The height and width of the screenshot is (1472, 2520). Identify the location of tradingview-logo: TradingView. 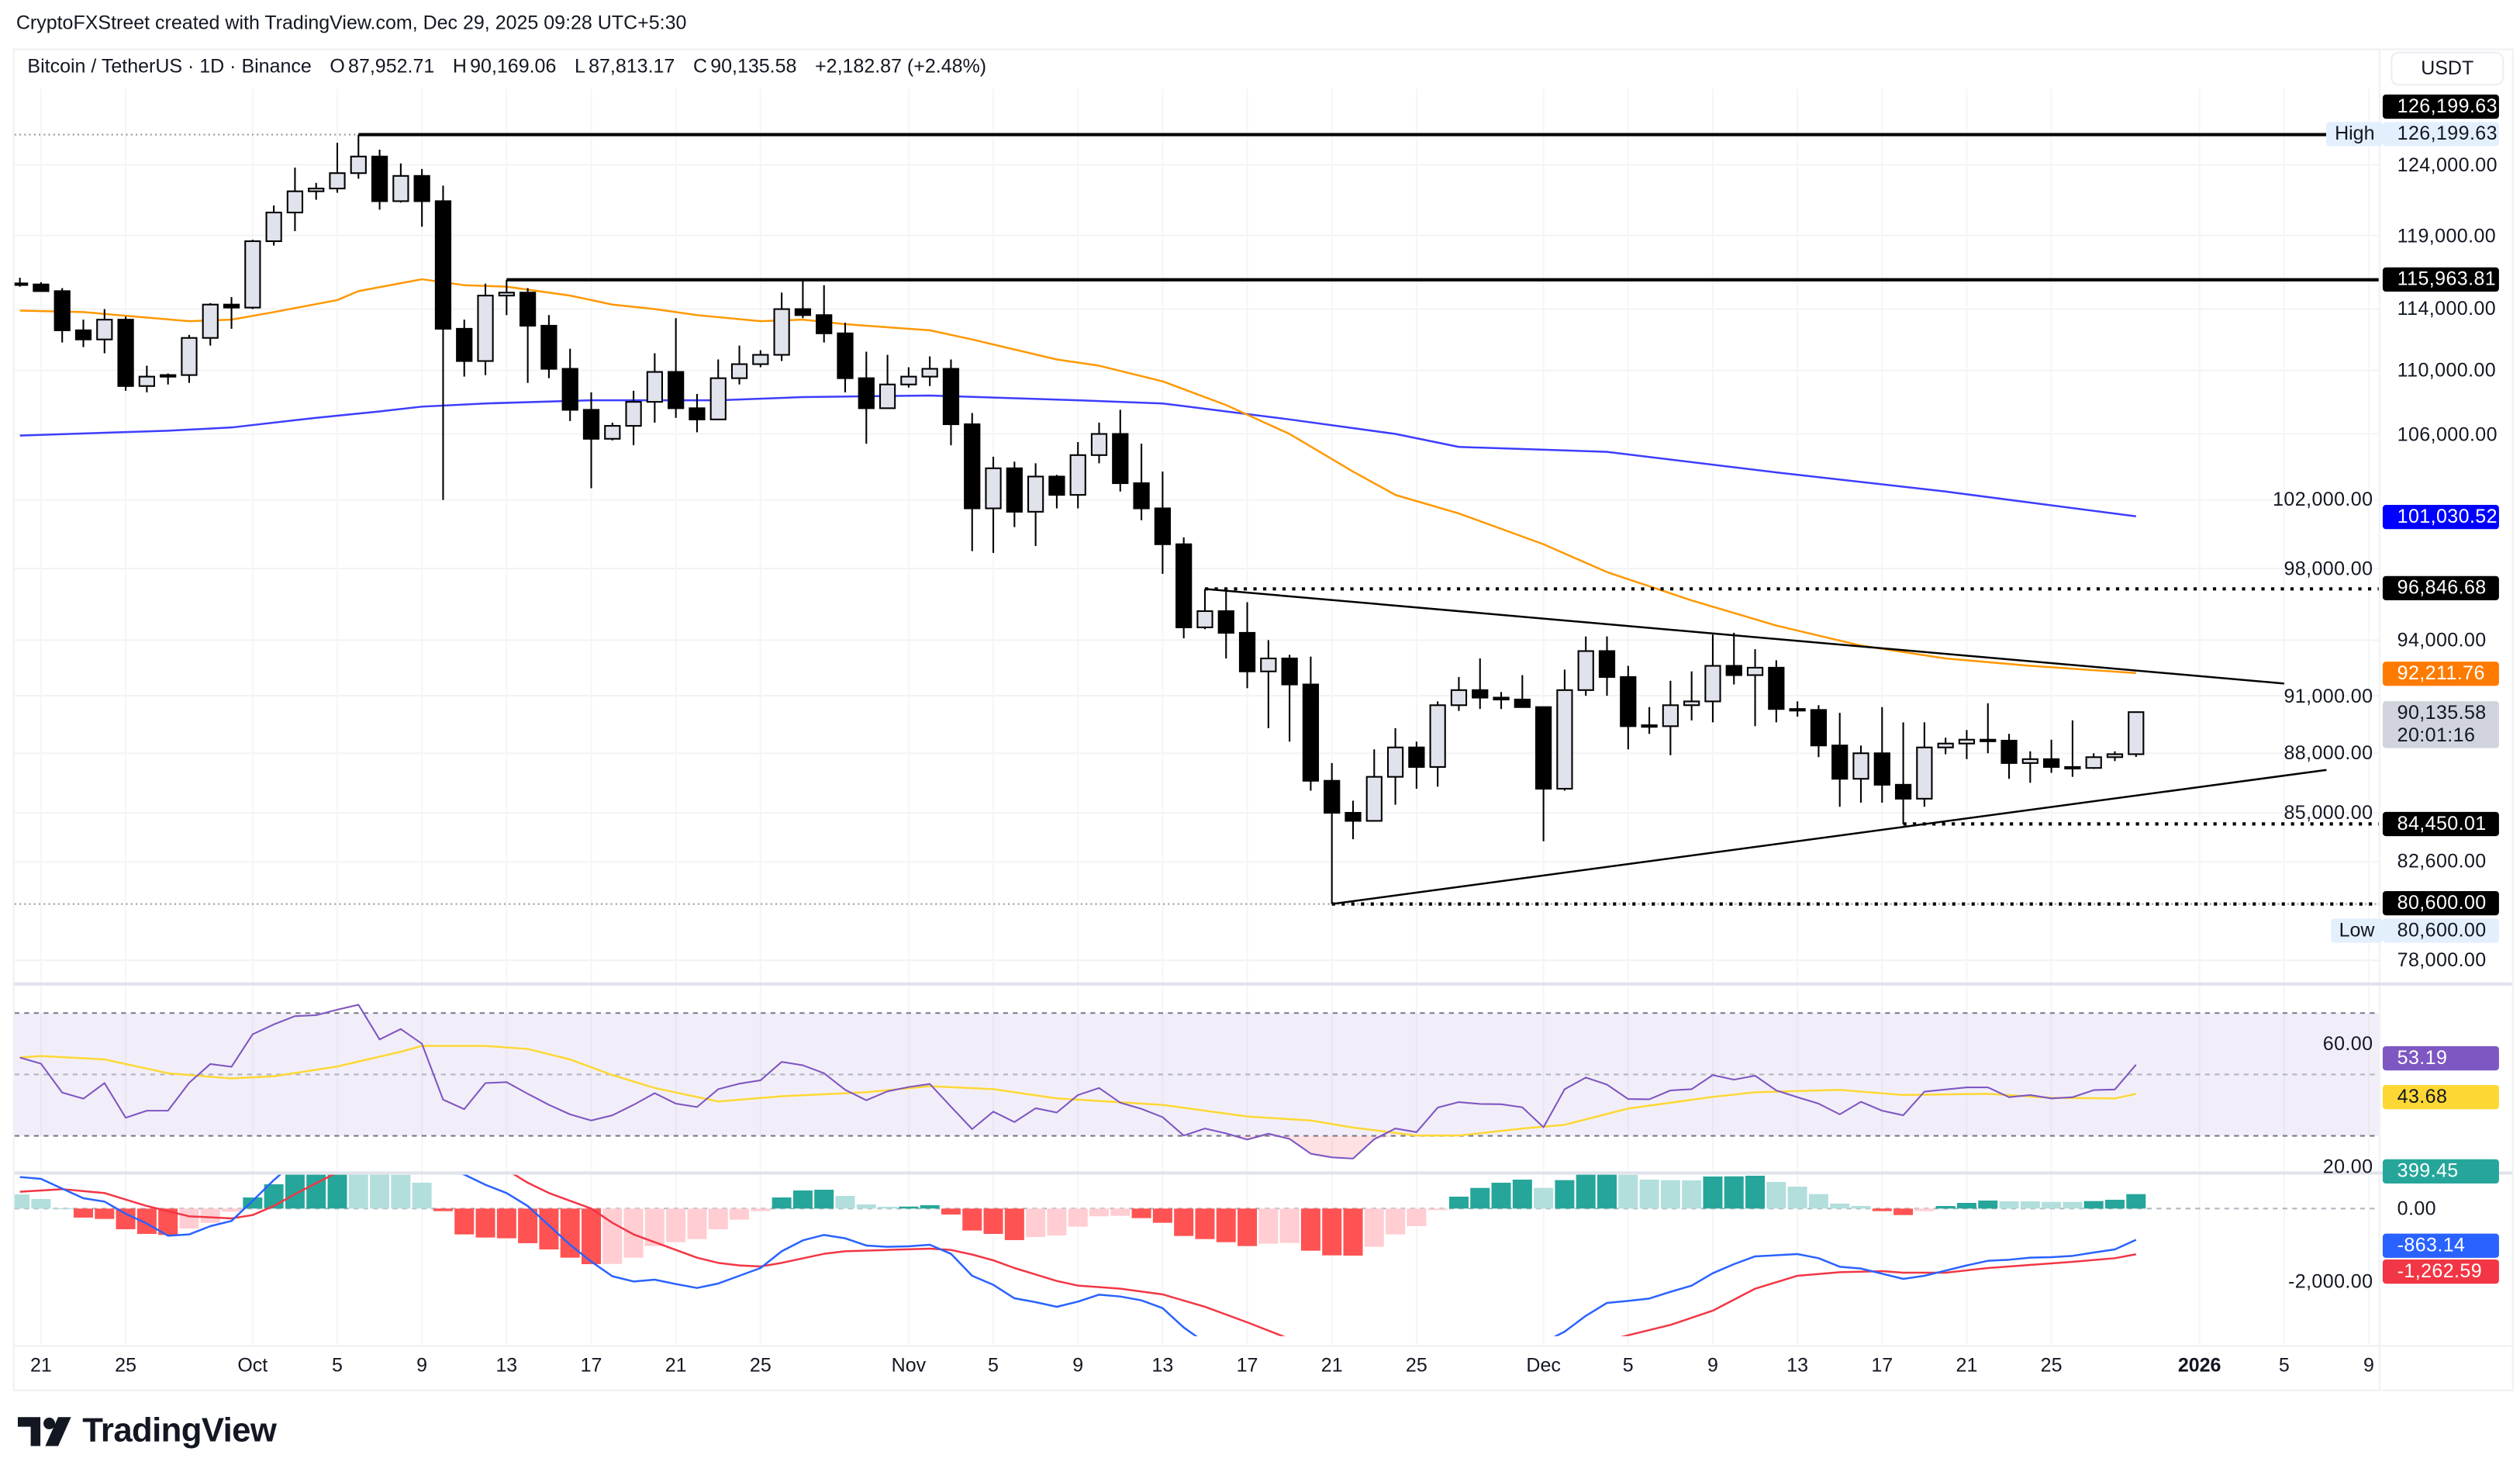
(147, 1431).